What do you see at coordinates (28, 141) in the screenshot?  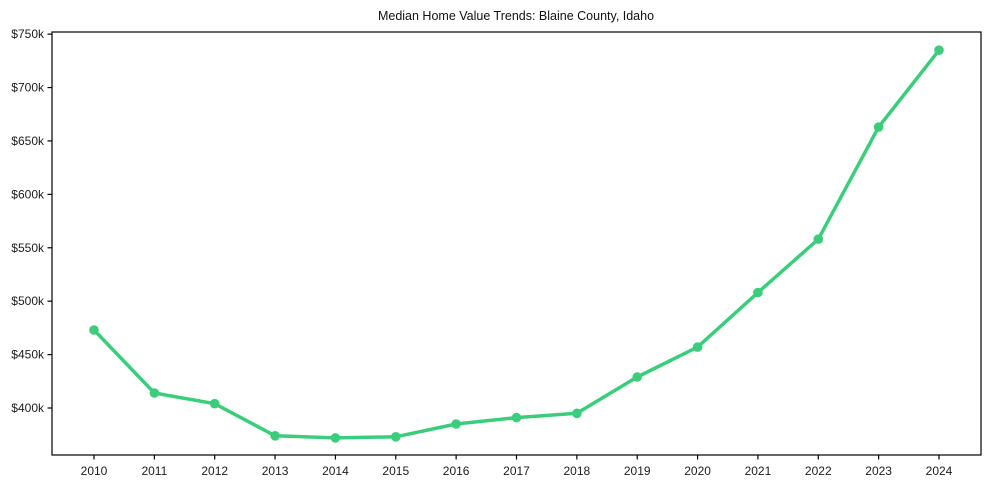 I see `y-axis-tick-label: $650k` at bounding box center [28, 141].